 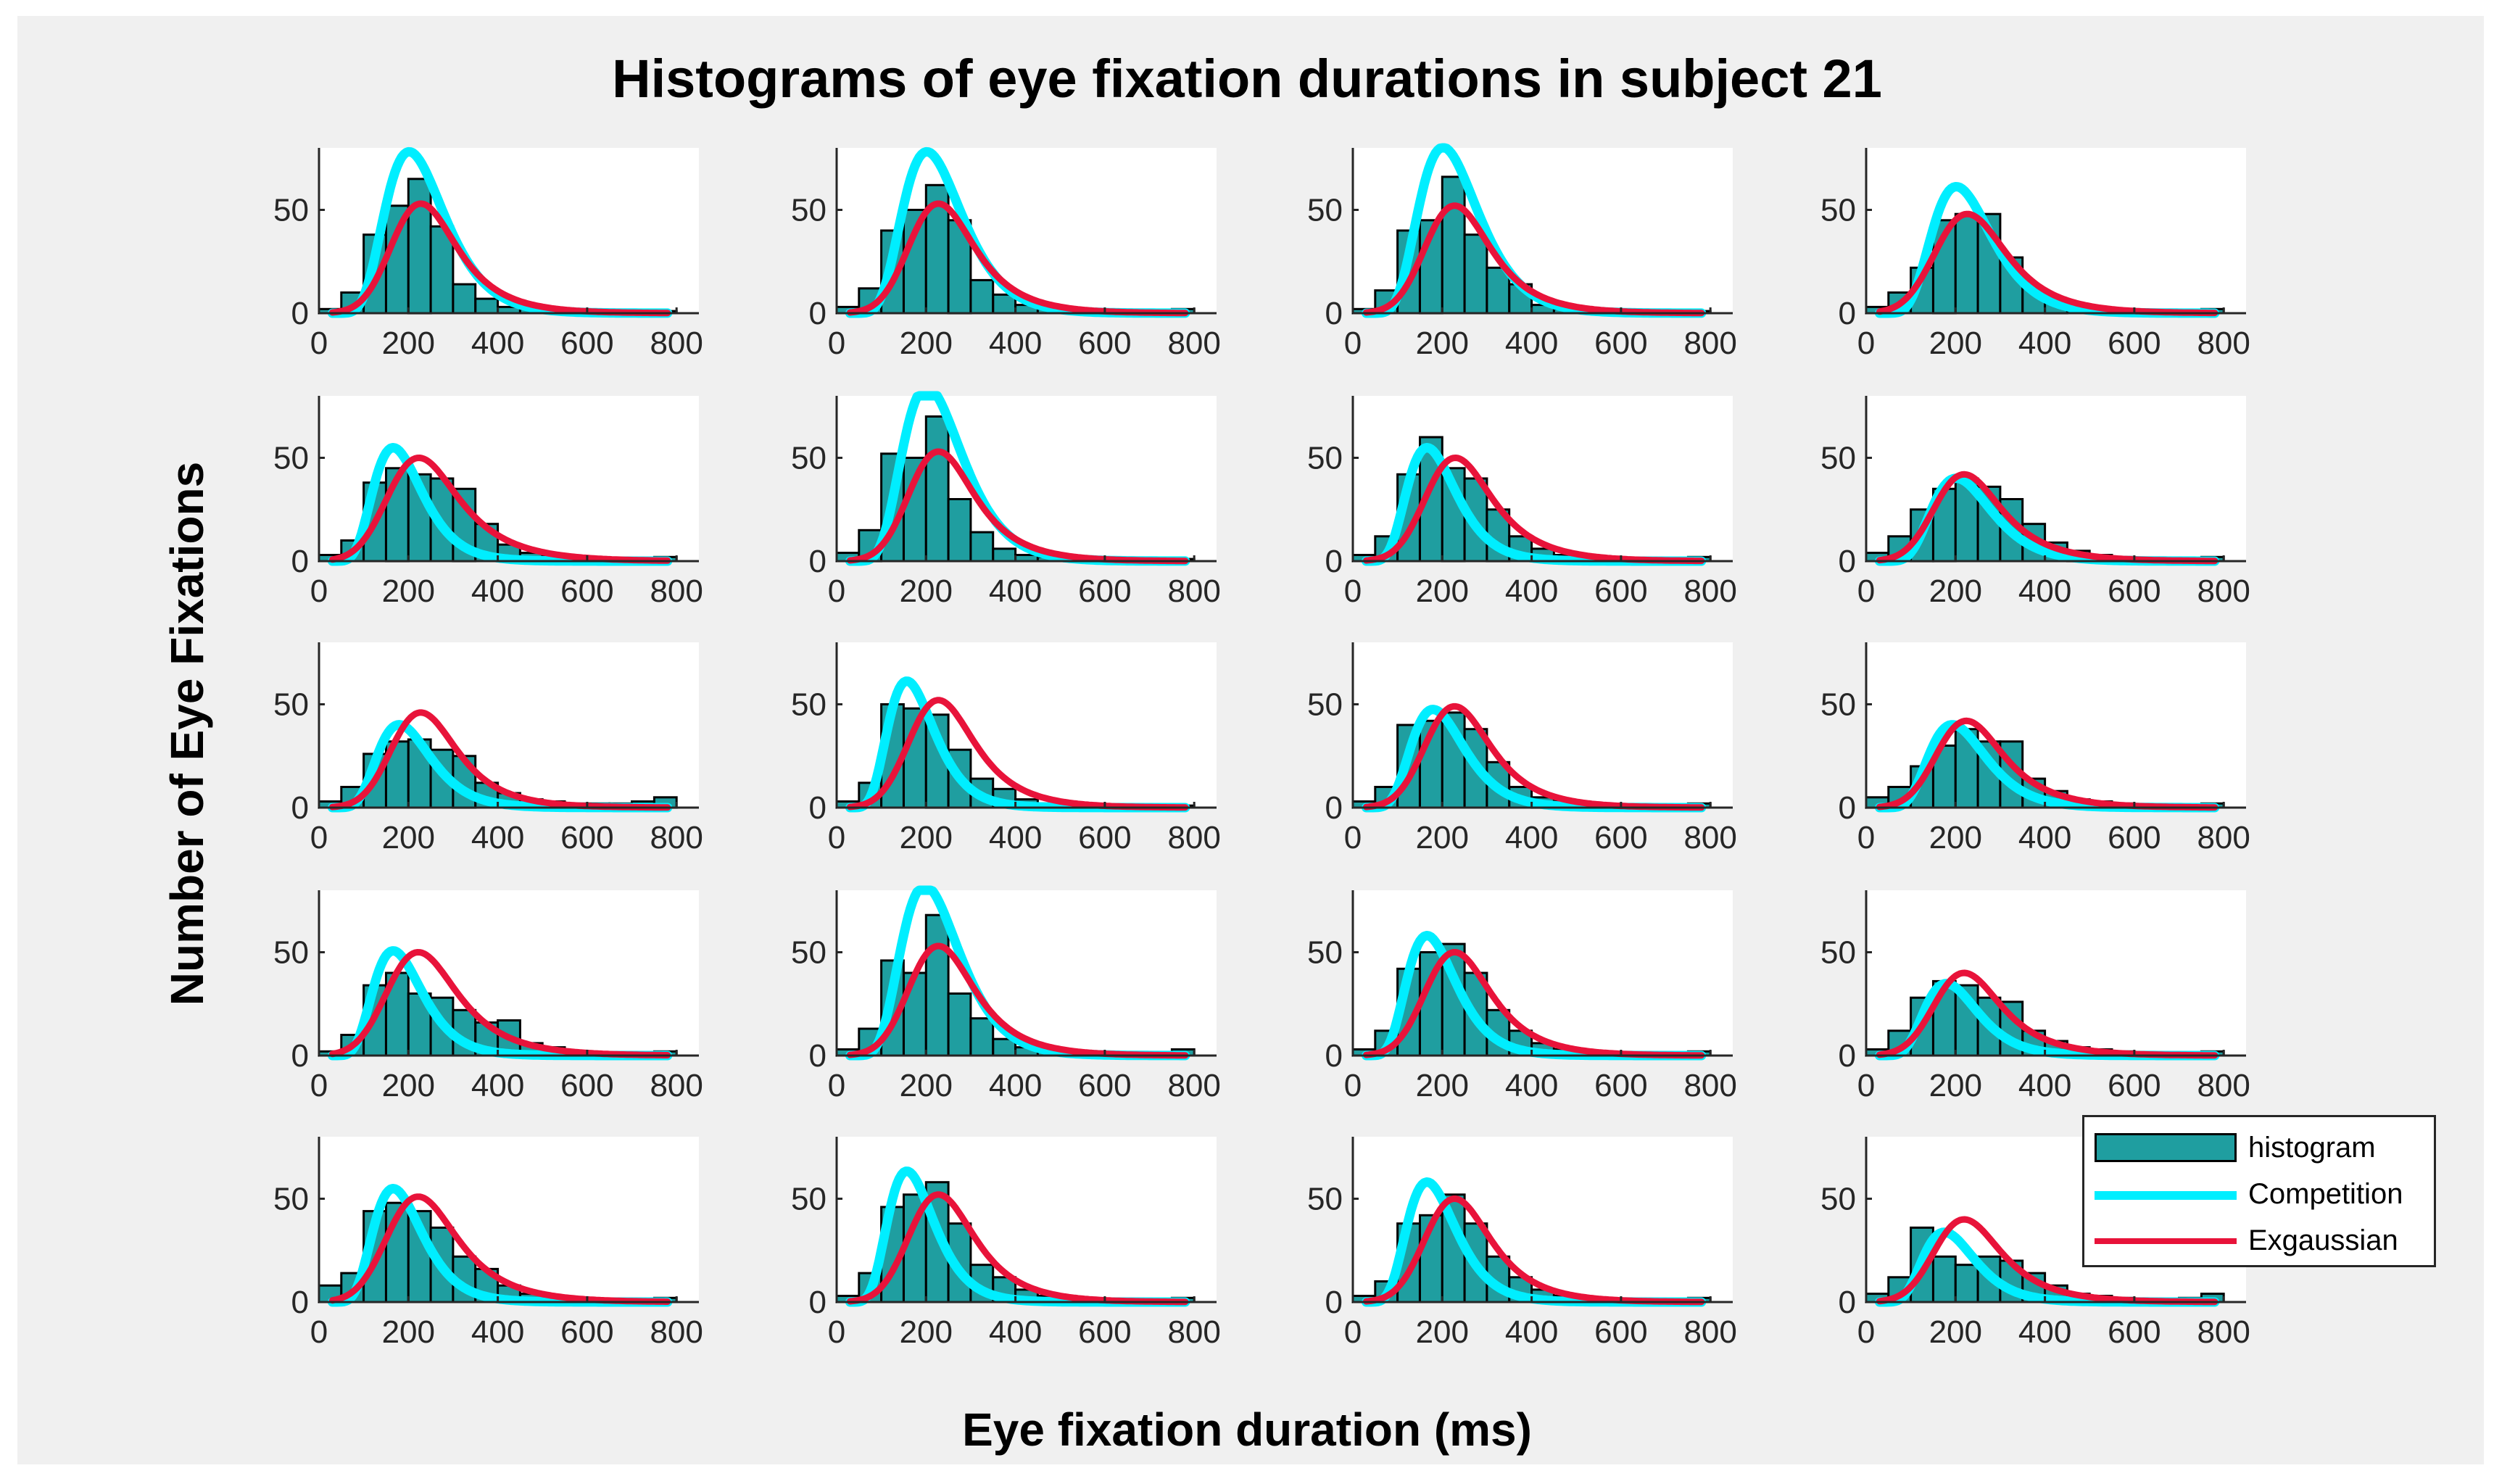 I want to click on legend-swatch-histogram, so click(x=2166, y=1147).